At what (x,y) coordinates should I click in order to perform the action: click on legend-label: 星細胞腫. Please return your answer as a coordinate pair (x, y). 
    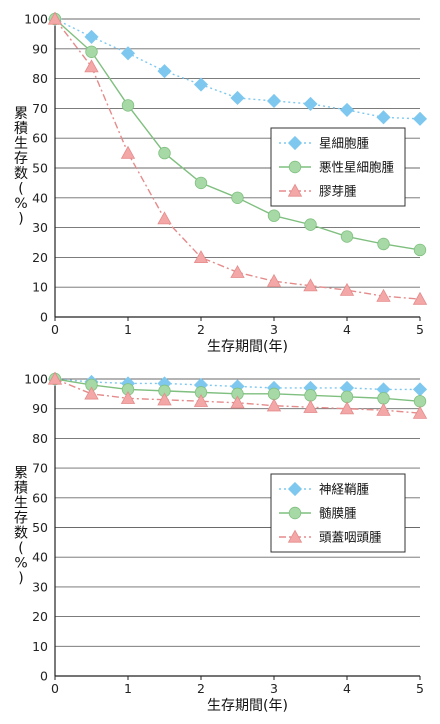
    Looking at the image, I should click on (344, 143).